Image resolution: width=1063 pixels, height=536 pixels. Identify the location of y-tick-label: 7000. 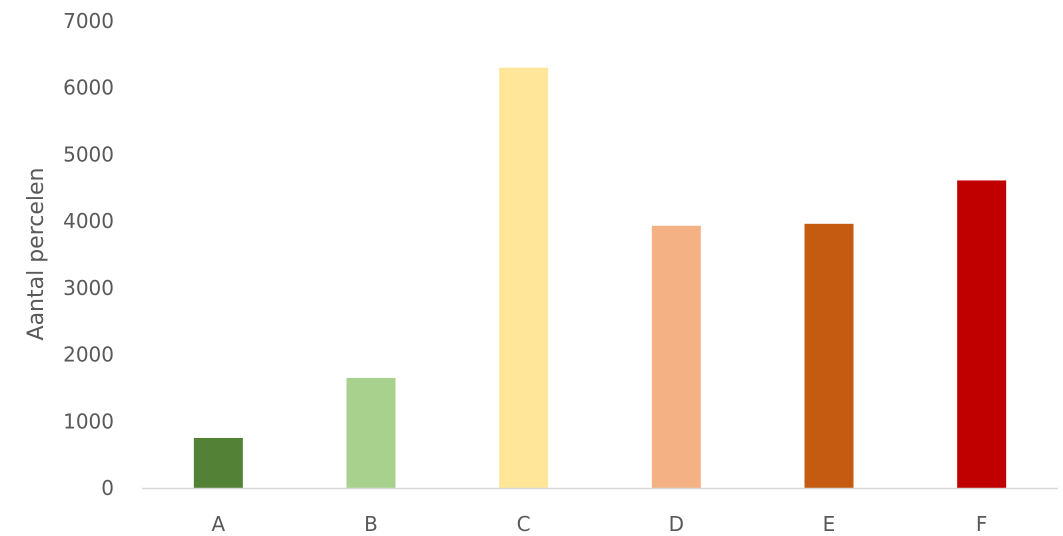
(88, 21).